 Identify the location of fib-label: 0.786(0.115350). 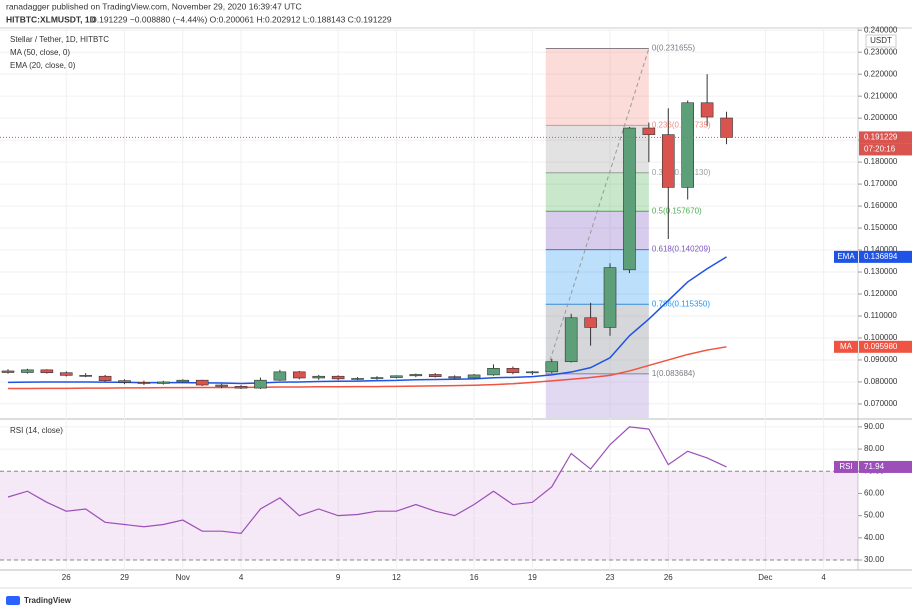
(681, 303).